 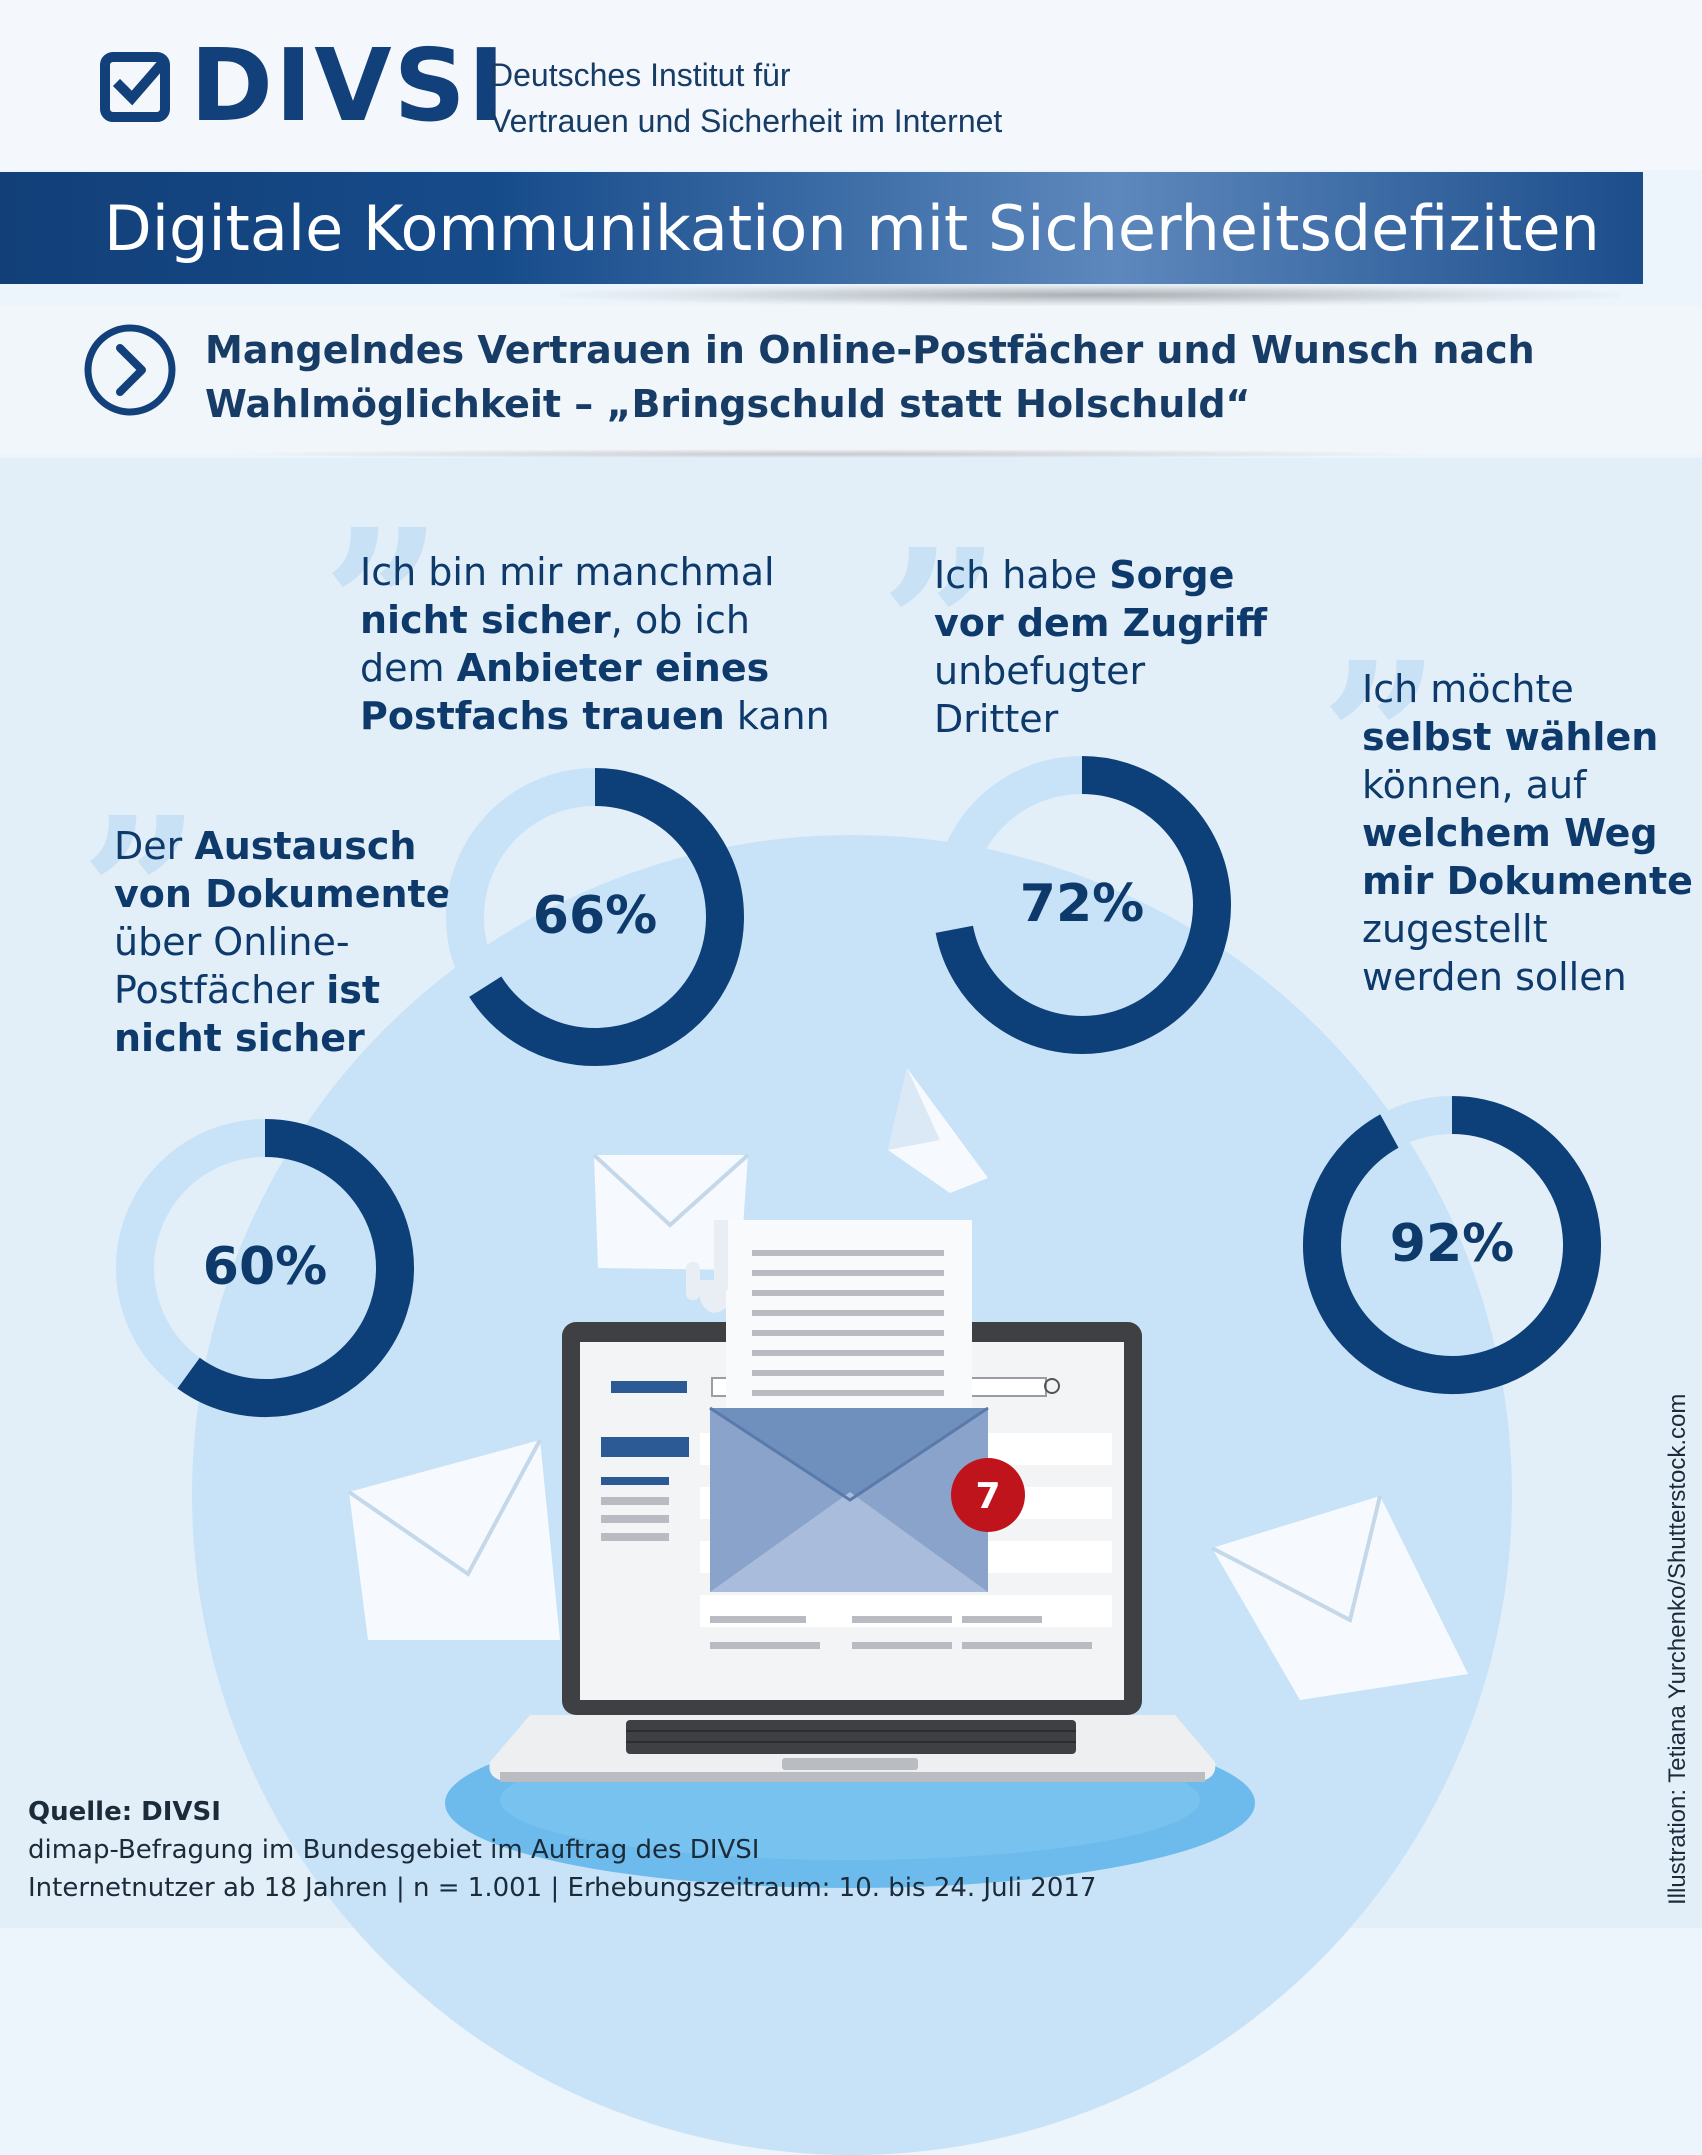 What do you see at coordinates (1474, 785) in the screenshot?
I see `quote-segment: können, auf` at bounding box center [1474, 785].